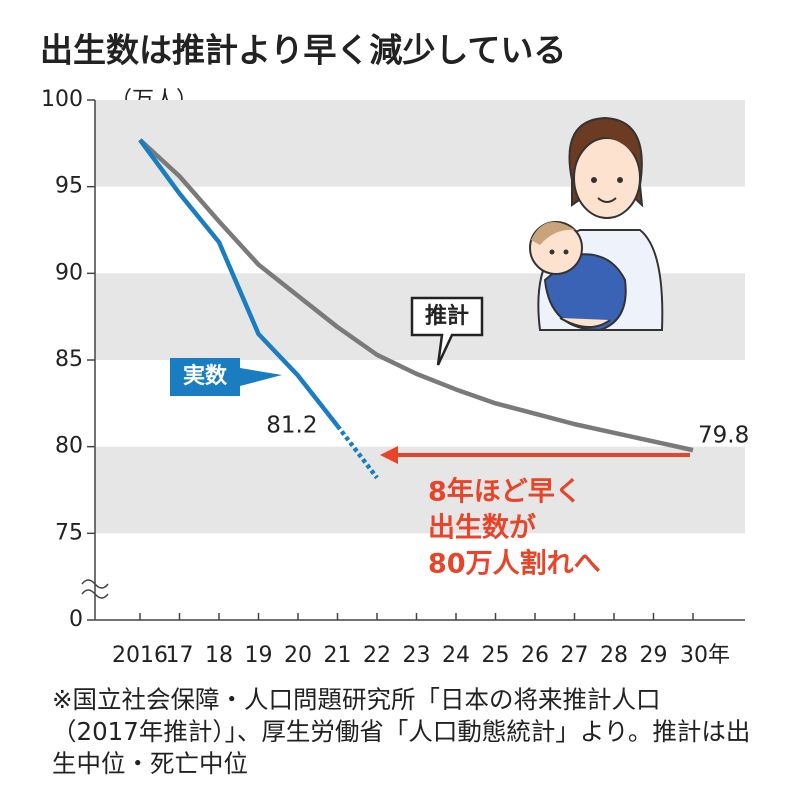  Describe the element at coordinates (723, 436) in the screenshot. I see `value-label: 79.8` at that location.